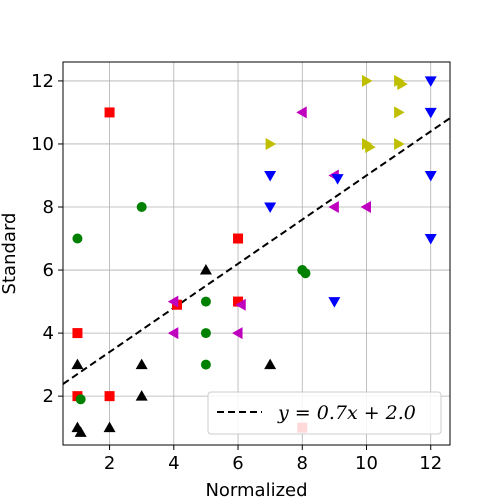 This screenshot has width=500, height=500. Describe the element at coordinates (237, 463) in the screenshot. I see `x-tick-label: 6` at that location.